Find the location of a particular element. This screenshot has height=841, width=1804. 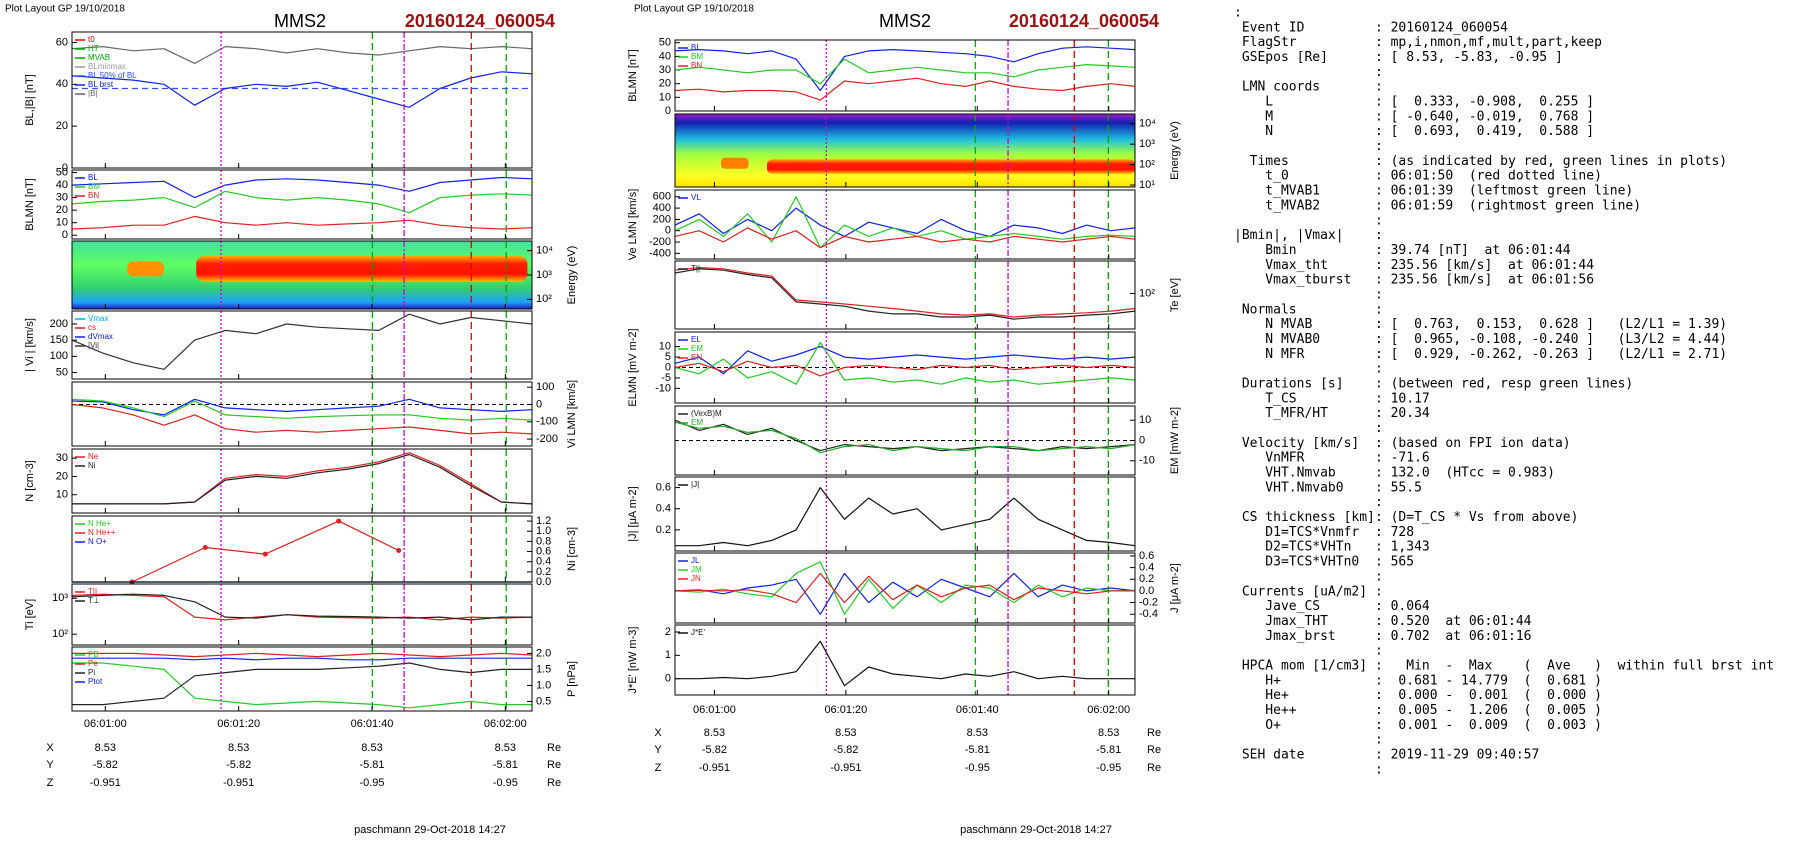

legend-label: EN is located at coordinates (696, 357).